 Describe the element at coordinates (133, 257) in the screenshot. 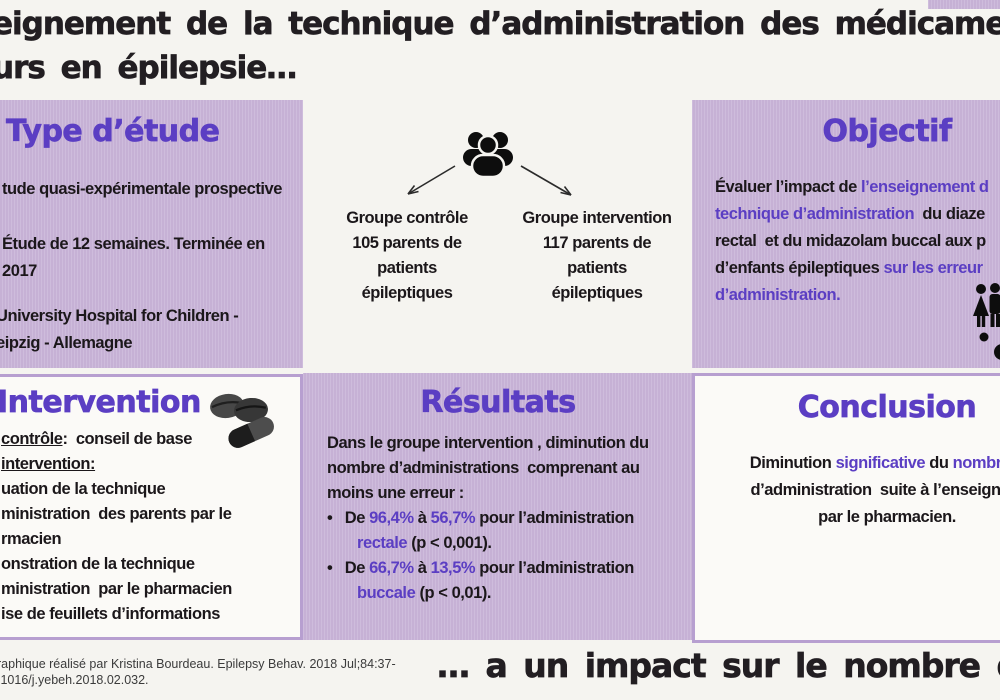

I see `study-type-paragraph: Étude de 12 semaines. Terminée en 2017` at that location.